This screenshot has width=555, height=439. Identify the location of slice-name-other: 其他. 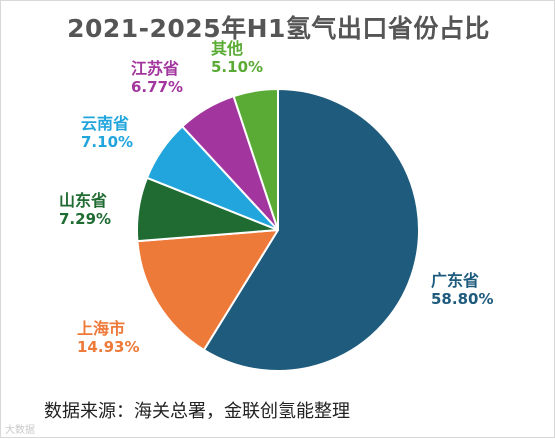
(227, 48).